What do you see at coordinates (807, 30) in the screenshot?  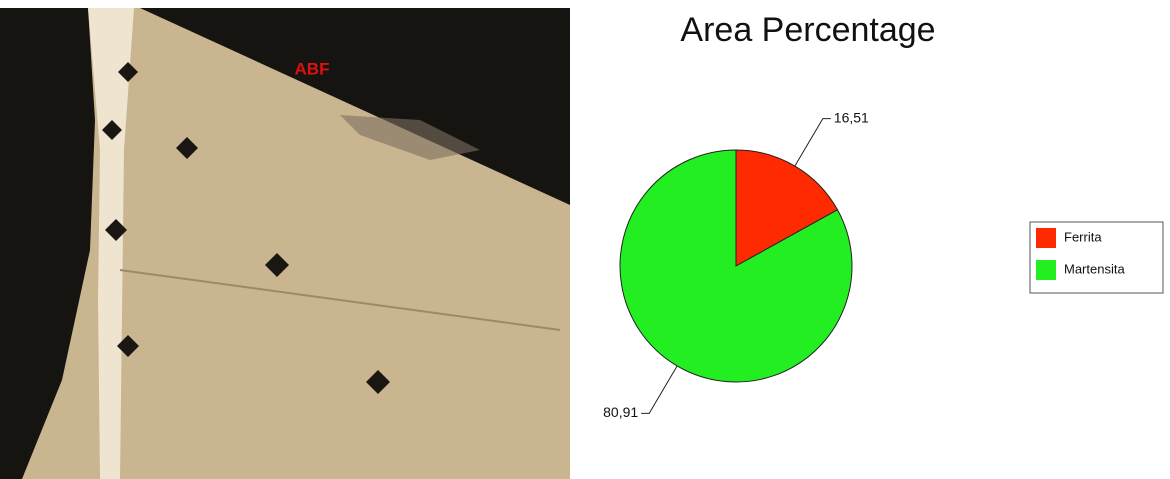 I see `chart-title: Area Percentage` at bounding box center [807, 30].